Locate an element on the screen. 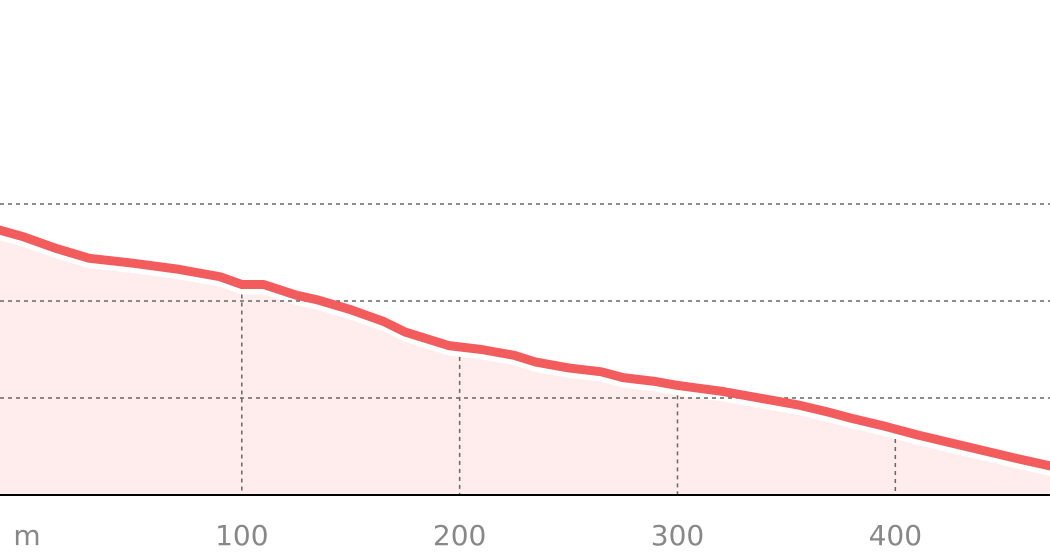 The image size is (1050, 560). x-tick-labels: 100 200 300 400 is located at coordinates (568, 535).